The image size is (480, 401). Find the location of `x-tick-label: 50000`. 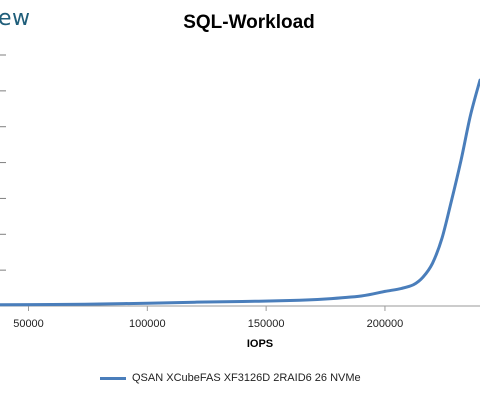

x-tick-label: 50000 is located at coordinates (28, 324).